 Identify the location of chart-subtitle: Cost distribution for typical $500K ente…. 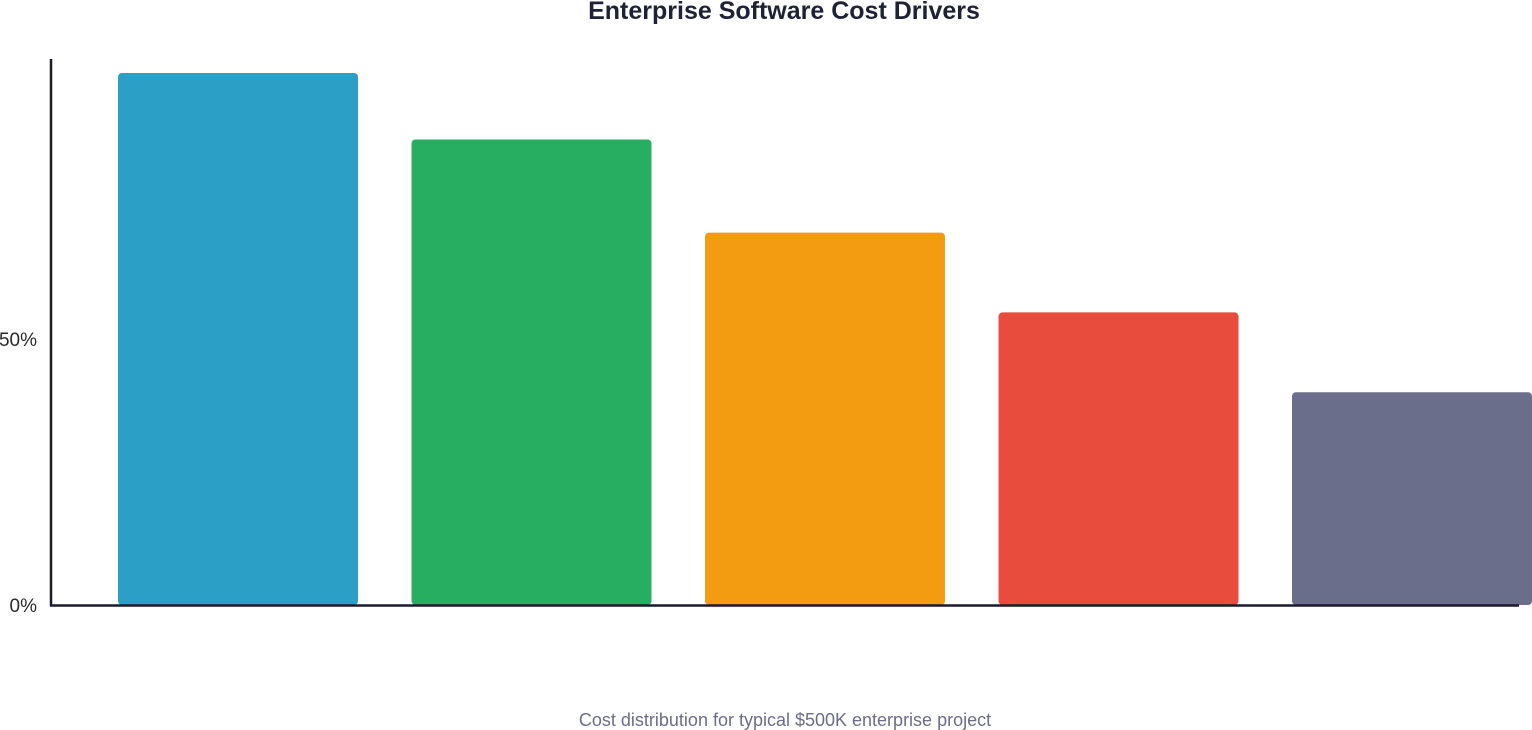
(785, 720).